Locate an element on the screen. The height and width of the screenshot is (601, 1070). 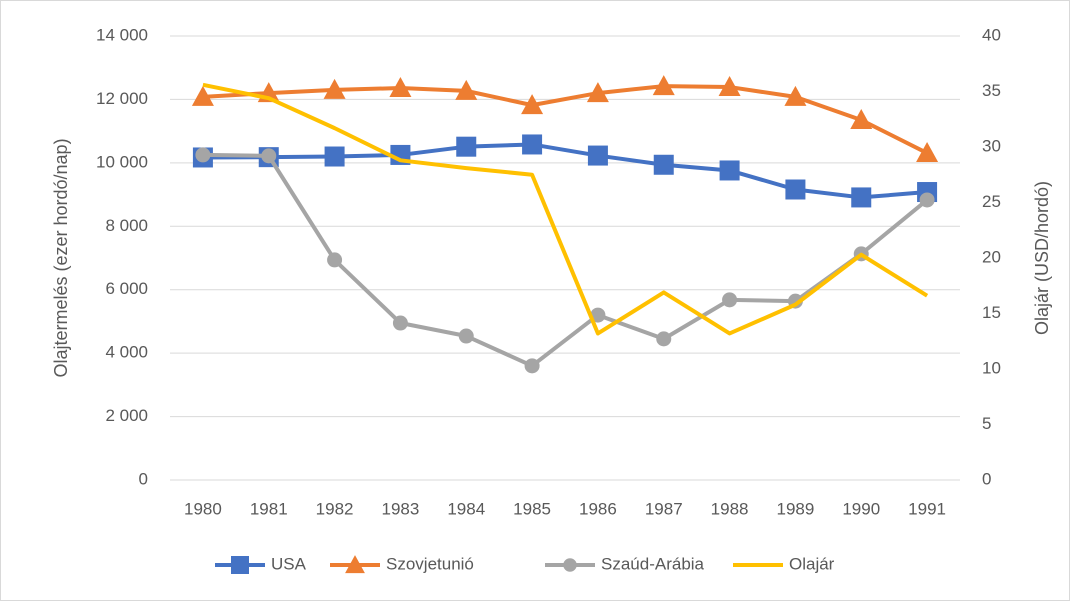
y-tick-label: 12 000 is located at coordinates (122, 98).